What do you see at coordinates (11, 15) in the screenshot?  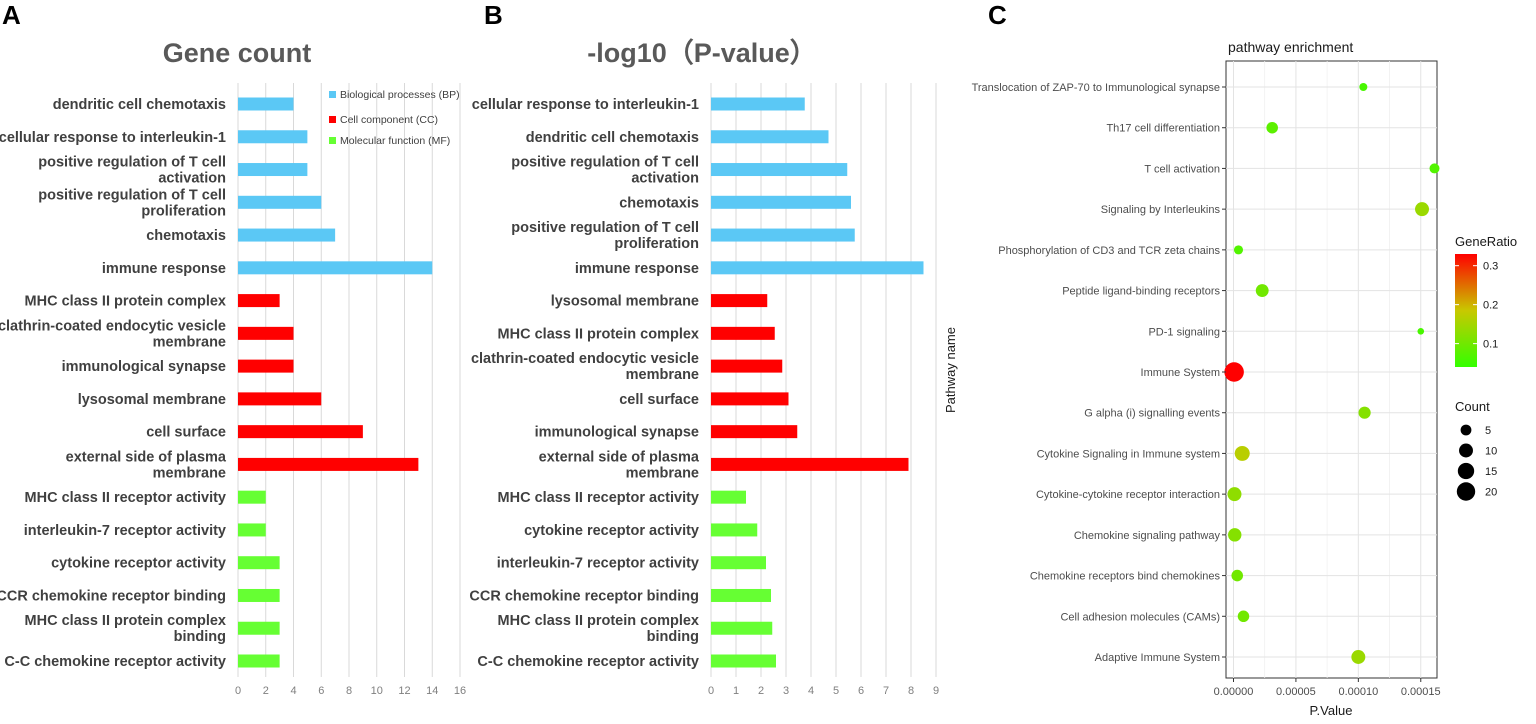 I see `panel-label-a: A` at bounding box center [11, 15].